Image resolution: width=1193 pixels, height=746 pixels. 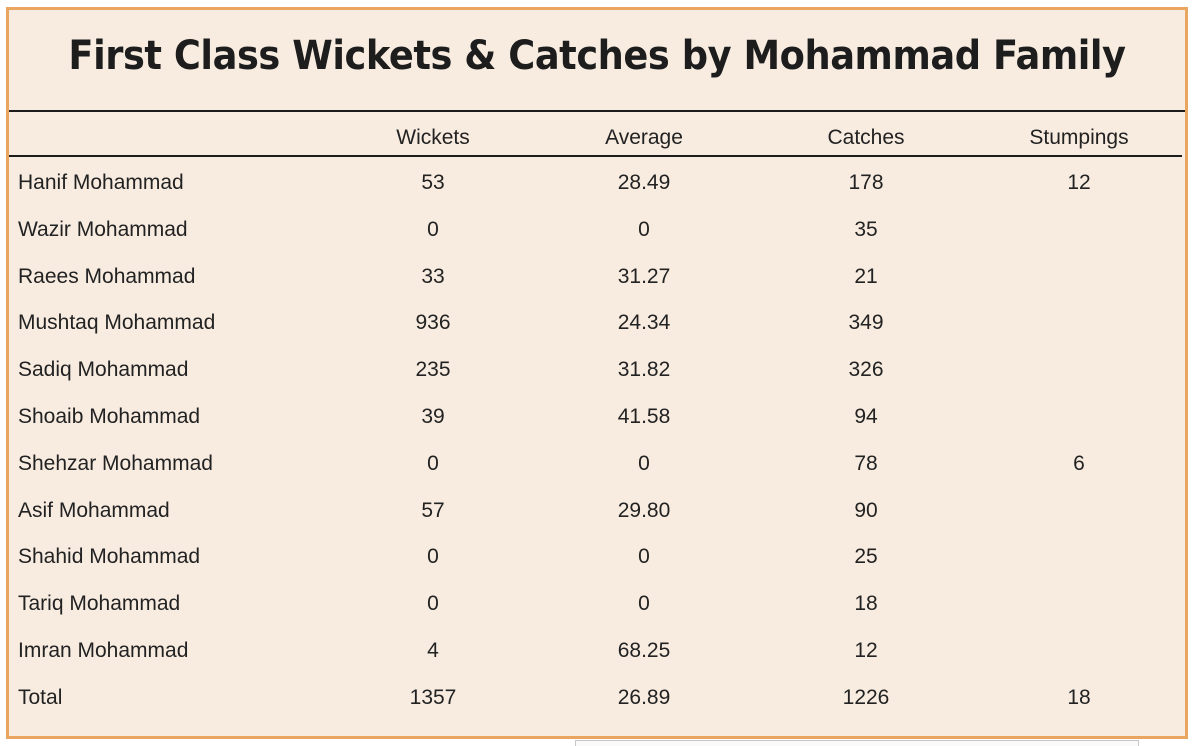 I want to click on table-row: Tariq Mohammad 0 0 18, so click(x=597, y=604).